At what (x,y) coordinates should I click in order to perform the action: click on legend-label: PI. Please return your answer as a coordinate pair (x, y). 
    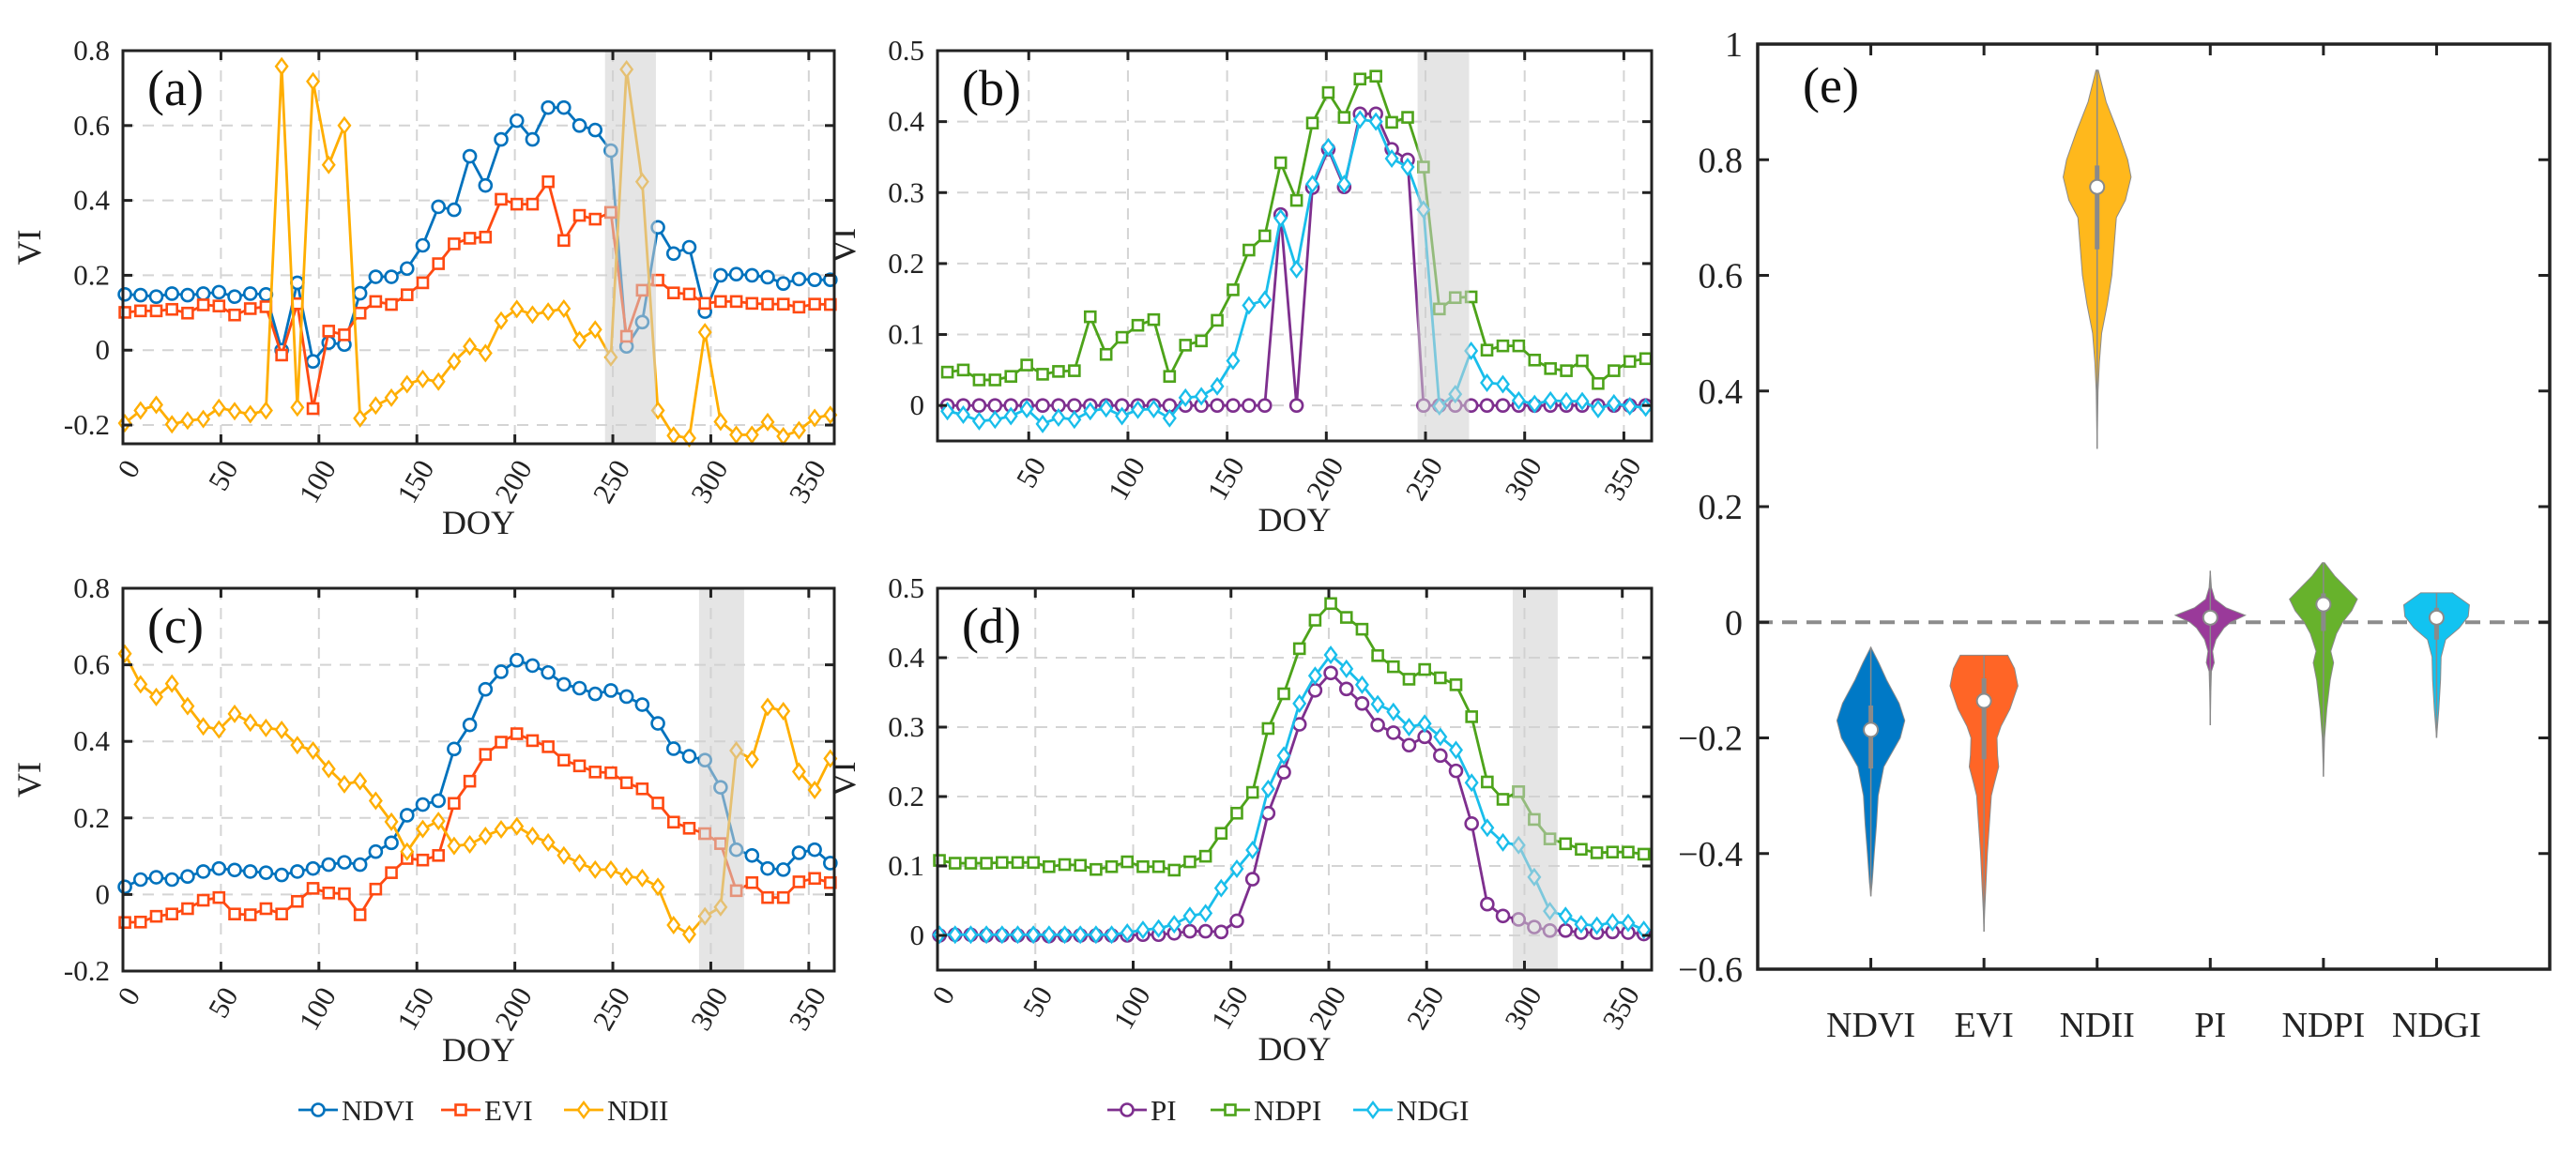
    Looking at the image, I should click on (1164, 1111).